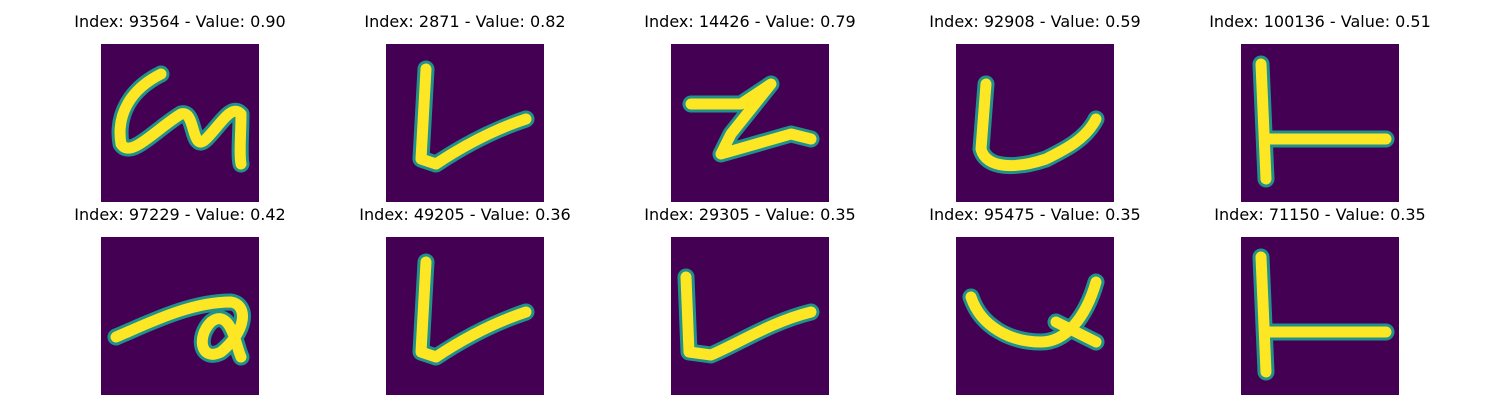 The image size is (1500, 400). What do you see at coordinates (750, 214) in the screenshot?
I see `panel-title: Index: 29305 - Value: 0.35` at bounding box center [750, 214].